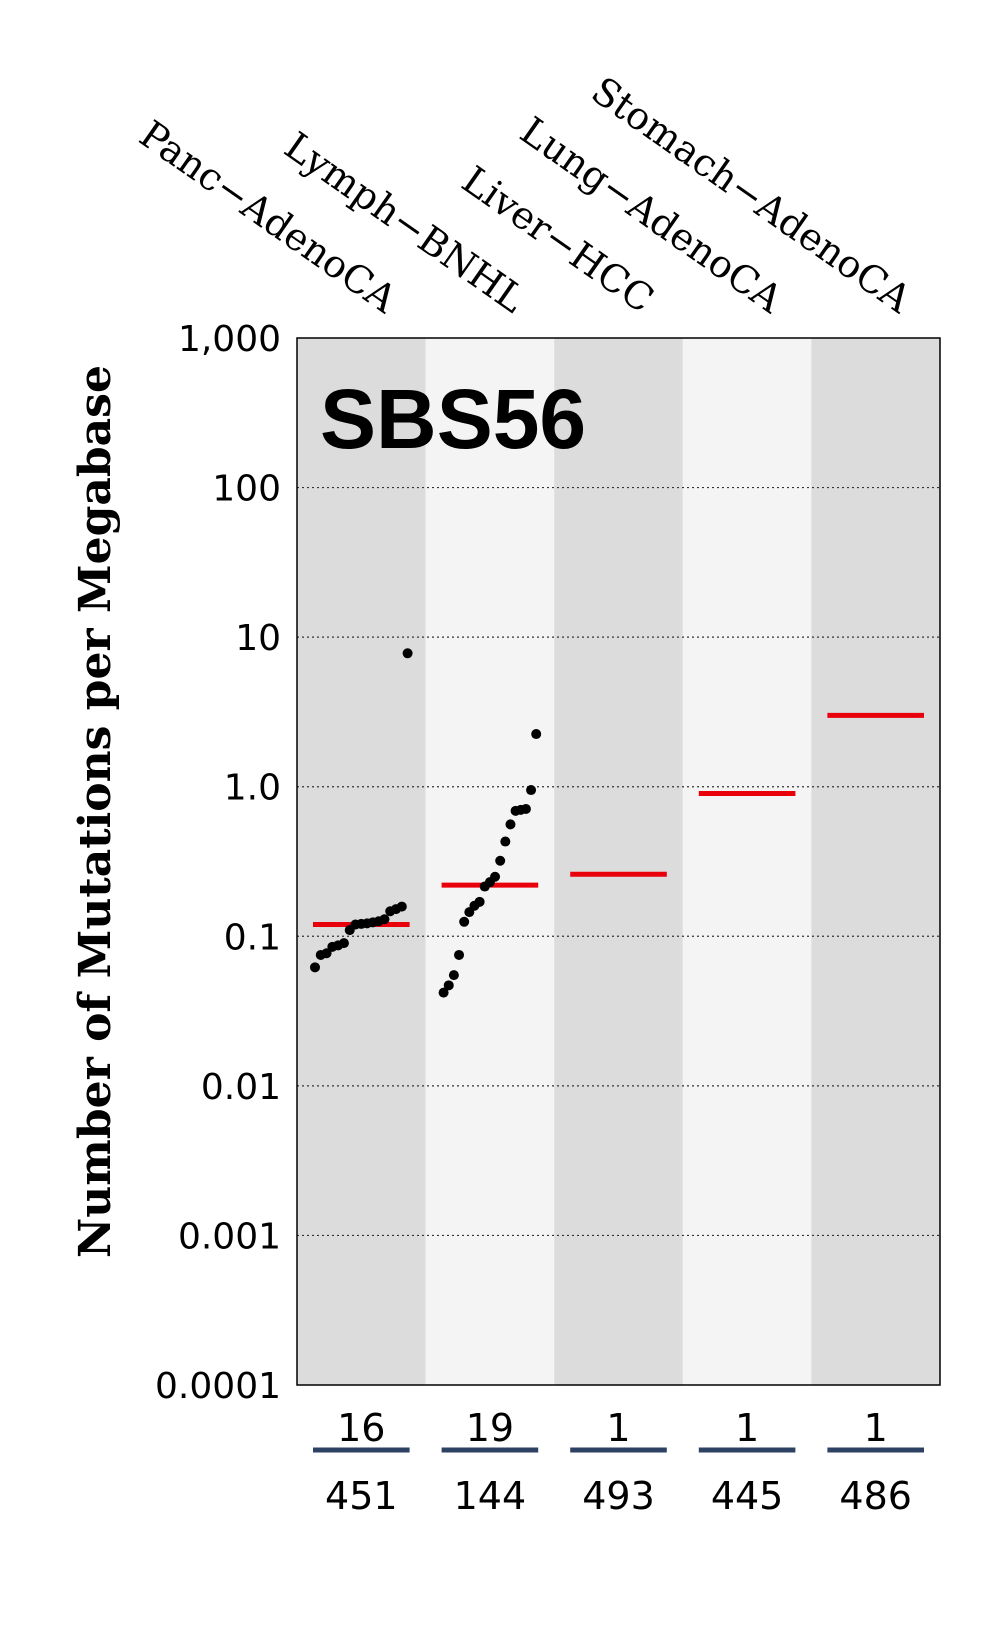 The image size is (1007, 1650). What do you see at coordinates (229, 1236) in the screenshot?
I see `y-tick-label: 0.001` at bounding box center [229, 1236].